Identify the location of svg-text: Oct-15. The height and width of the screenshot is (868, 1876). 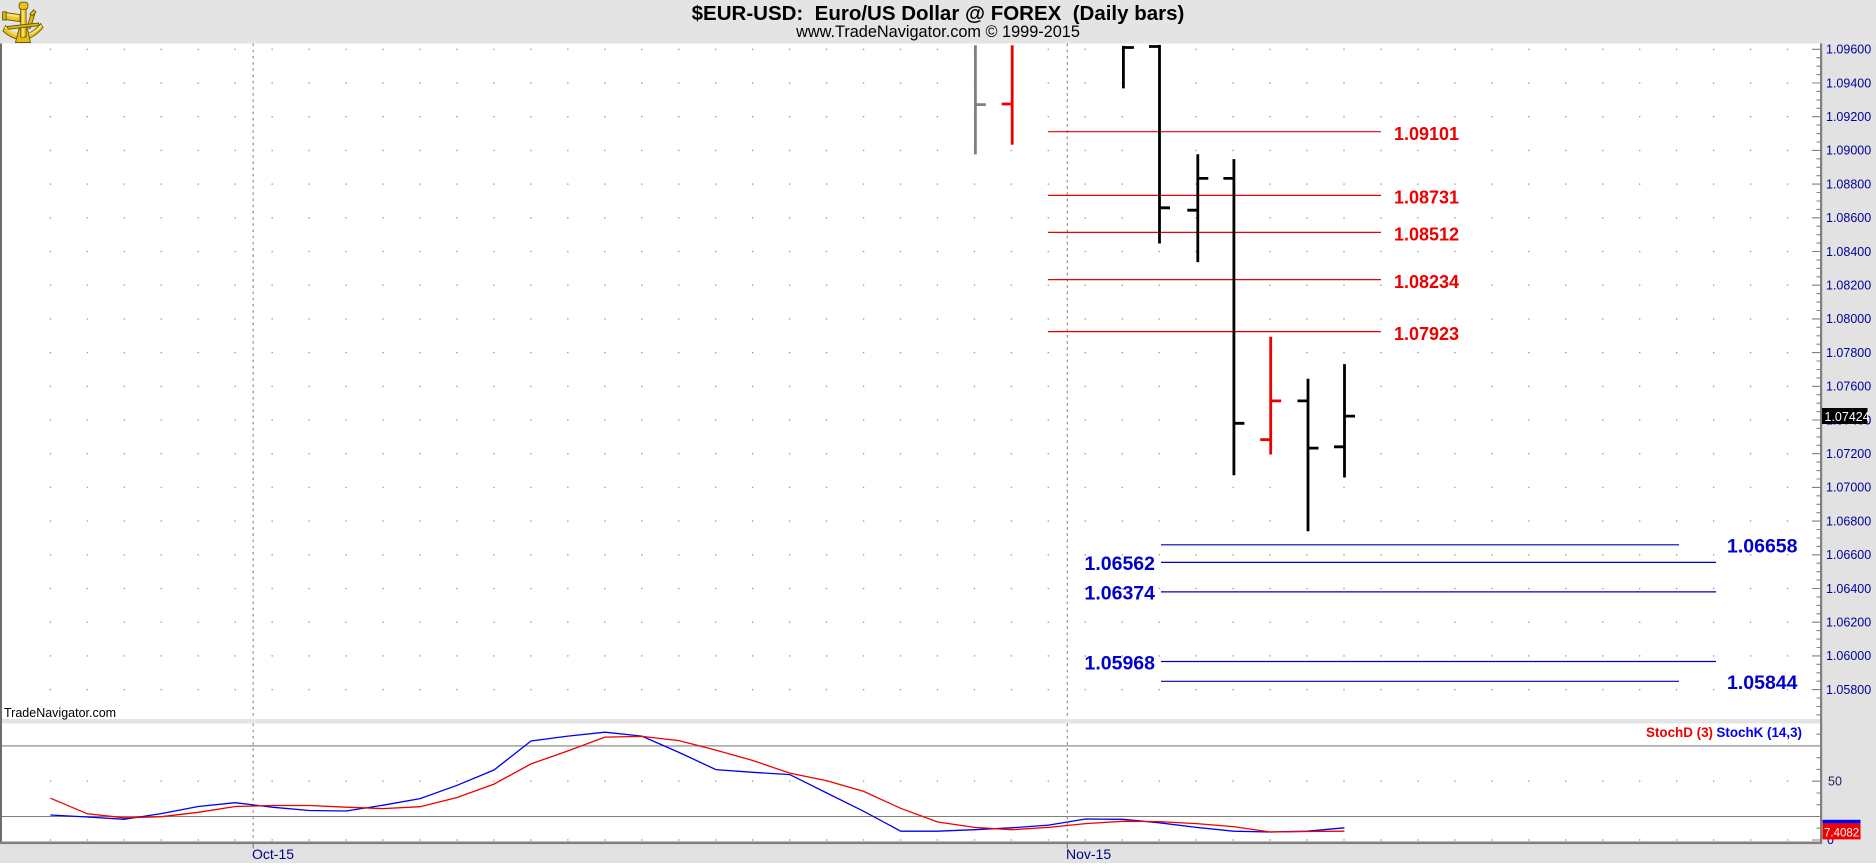
(273, 854).